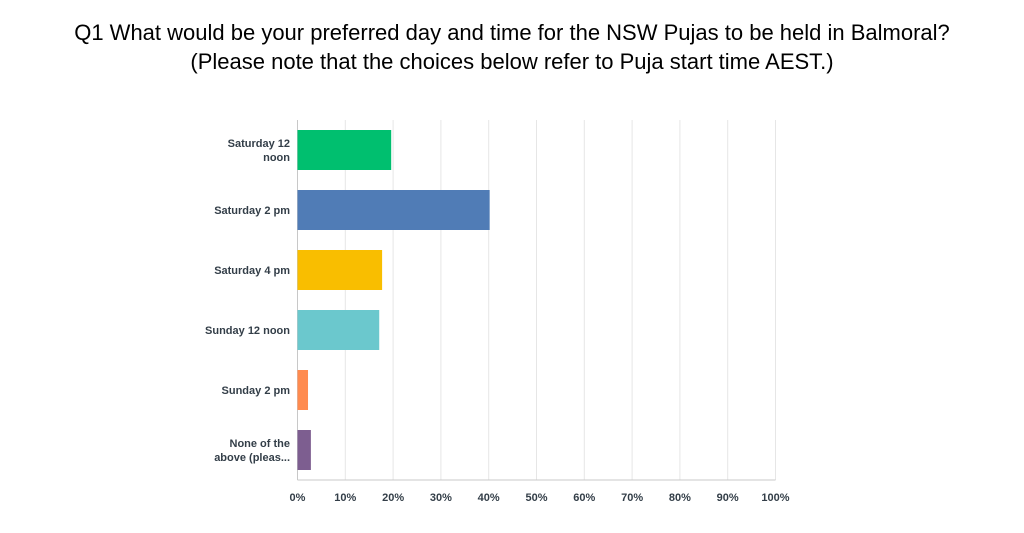 This screenshot has height=533, width=1024. What do you see at coordinates (489, 498) in the screenshot?
I see `x-tick-label: 40%` at bounding box center [489, 498].